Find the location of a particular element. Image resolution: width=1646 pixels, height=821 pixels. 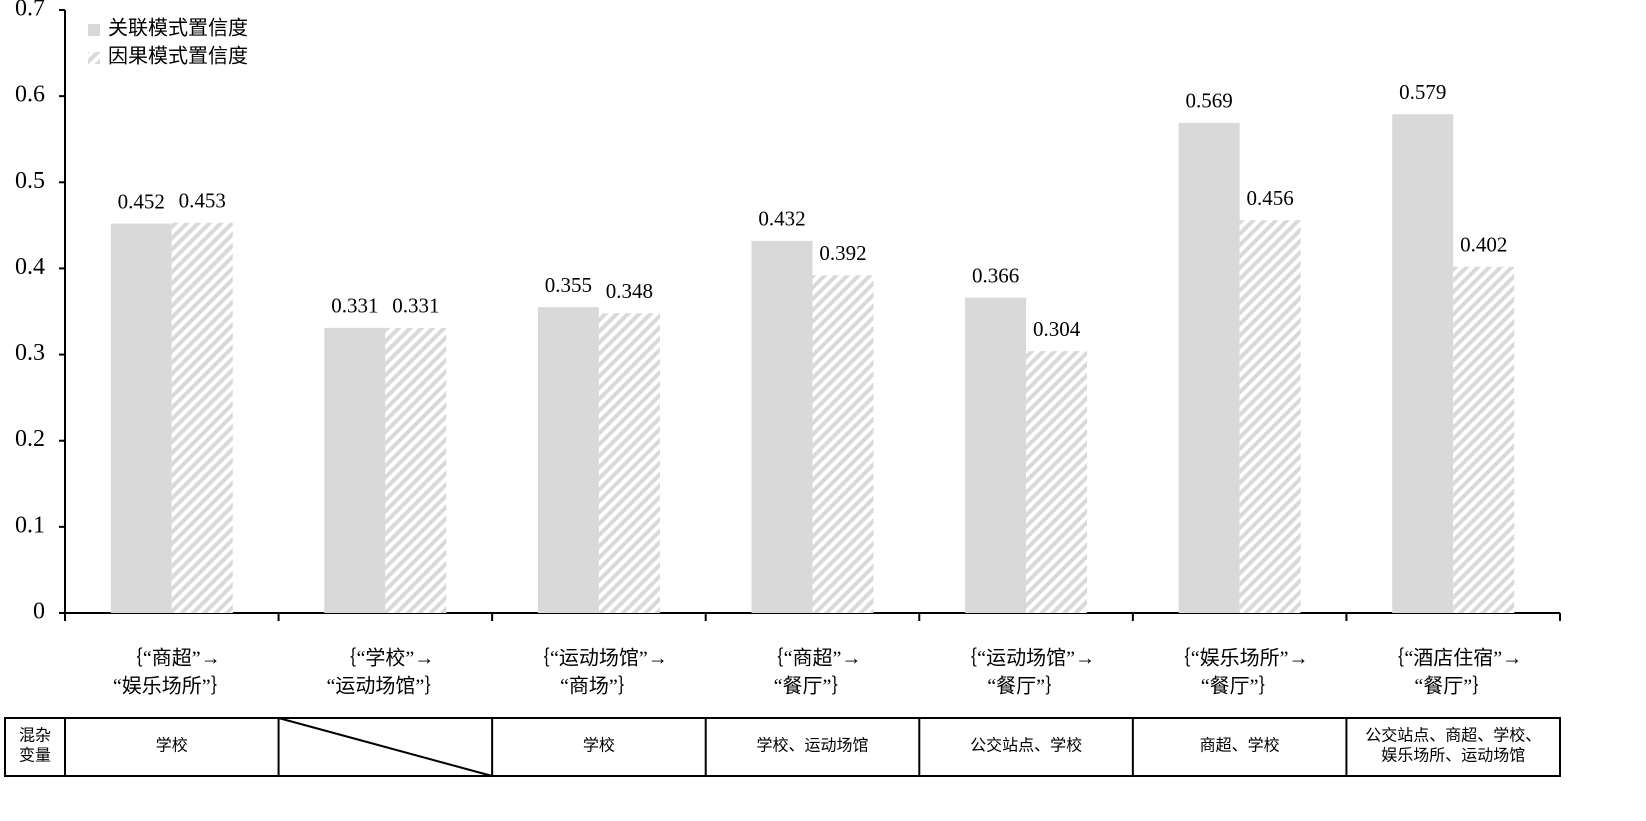

value-label: 0.355 is located at coordinates (568, 285).